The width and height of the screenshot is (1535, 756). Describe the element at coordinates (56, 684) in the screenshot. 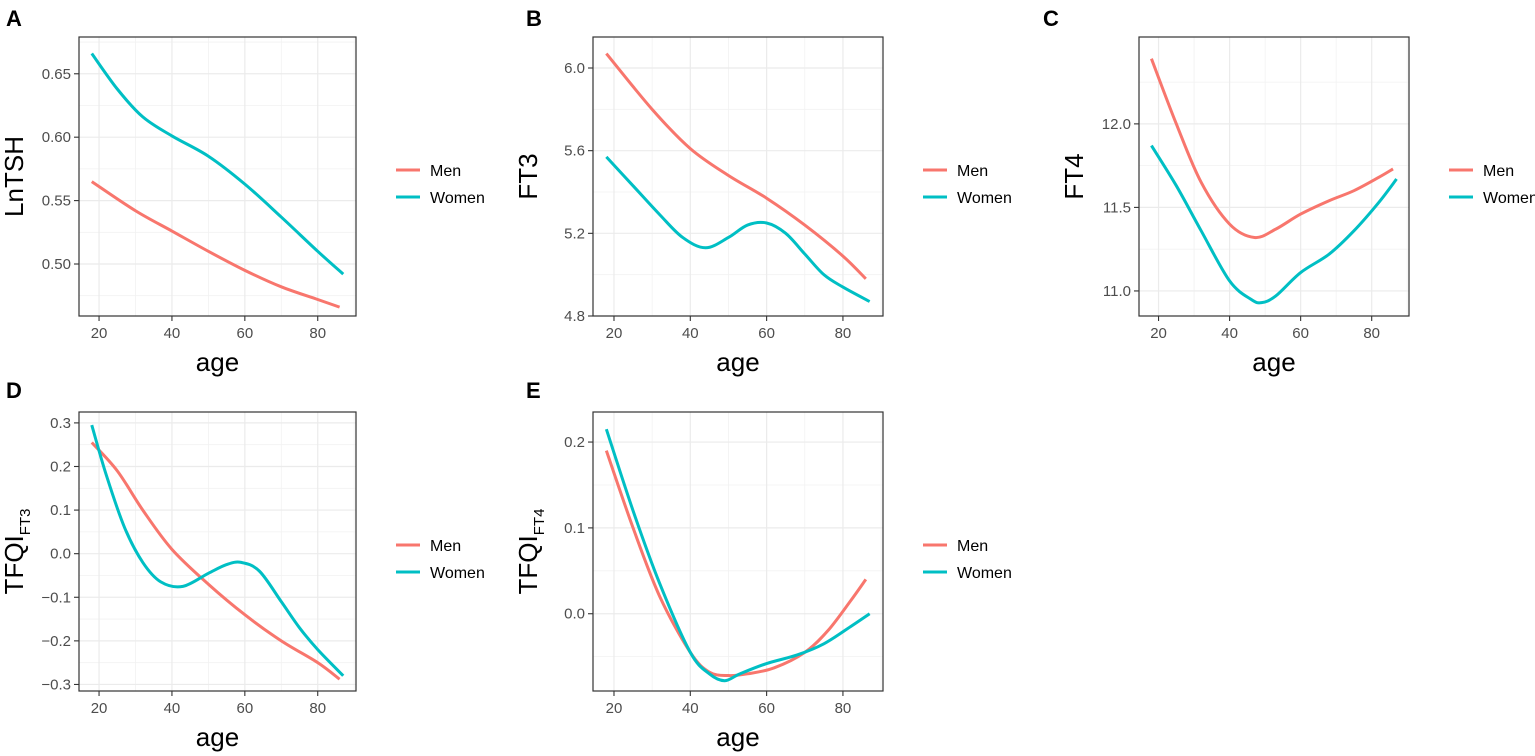

I see `y-tick-label: −0.3` at that location.